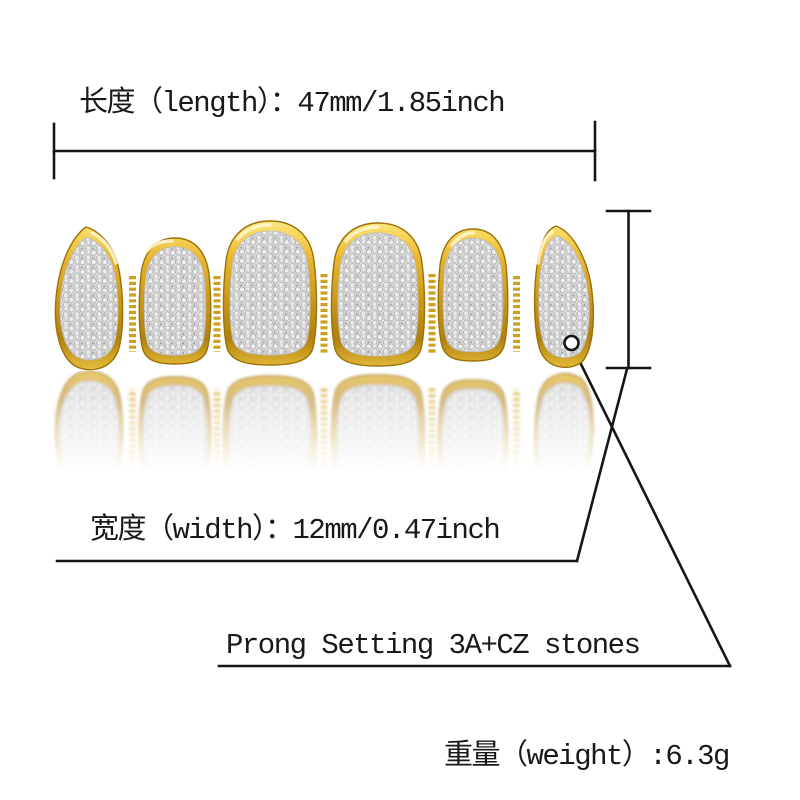 The width and height of the screenshot is (800, 800). What do you see at coordinates (433, 645) in the screenshot?
I see `prong-setting-label: Prong Setting 3A+CZ stones` at bounding box center [433, 645].